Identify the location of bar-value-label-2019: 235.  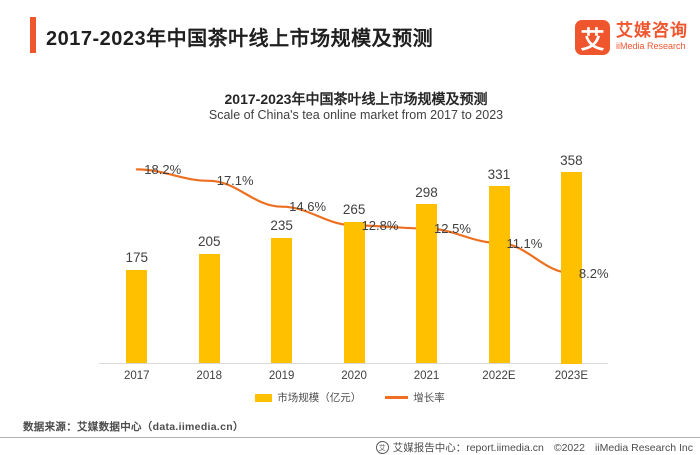
(281, 226).